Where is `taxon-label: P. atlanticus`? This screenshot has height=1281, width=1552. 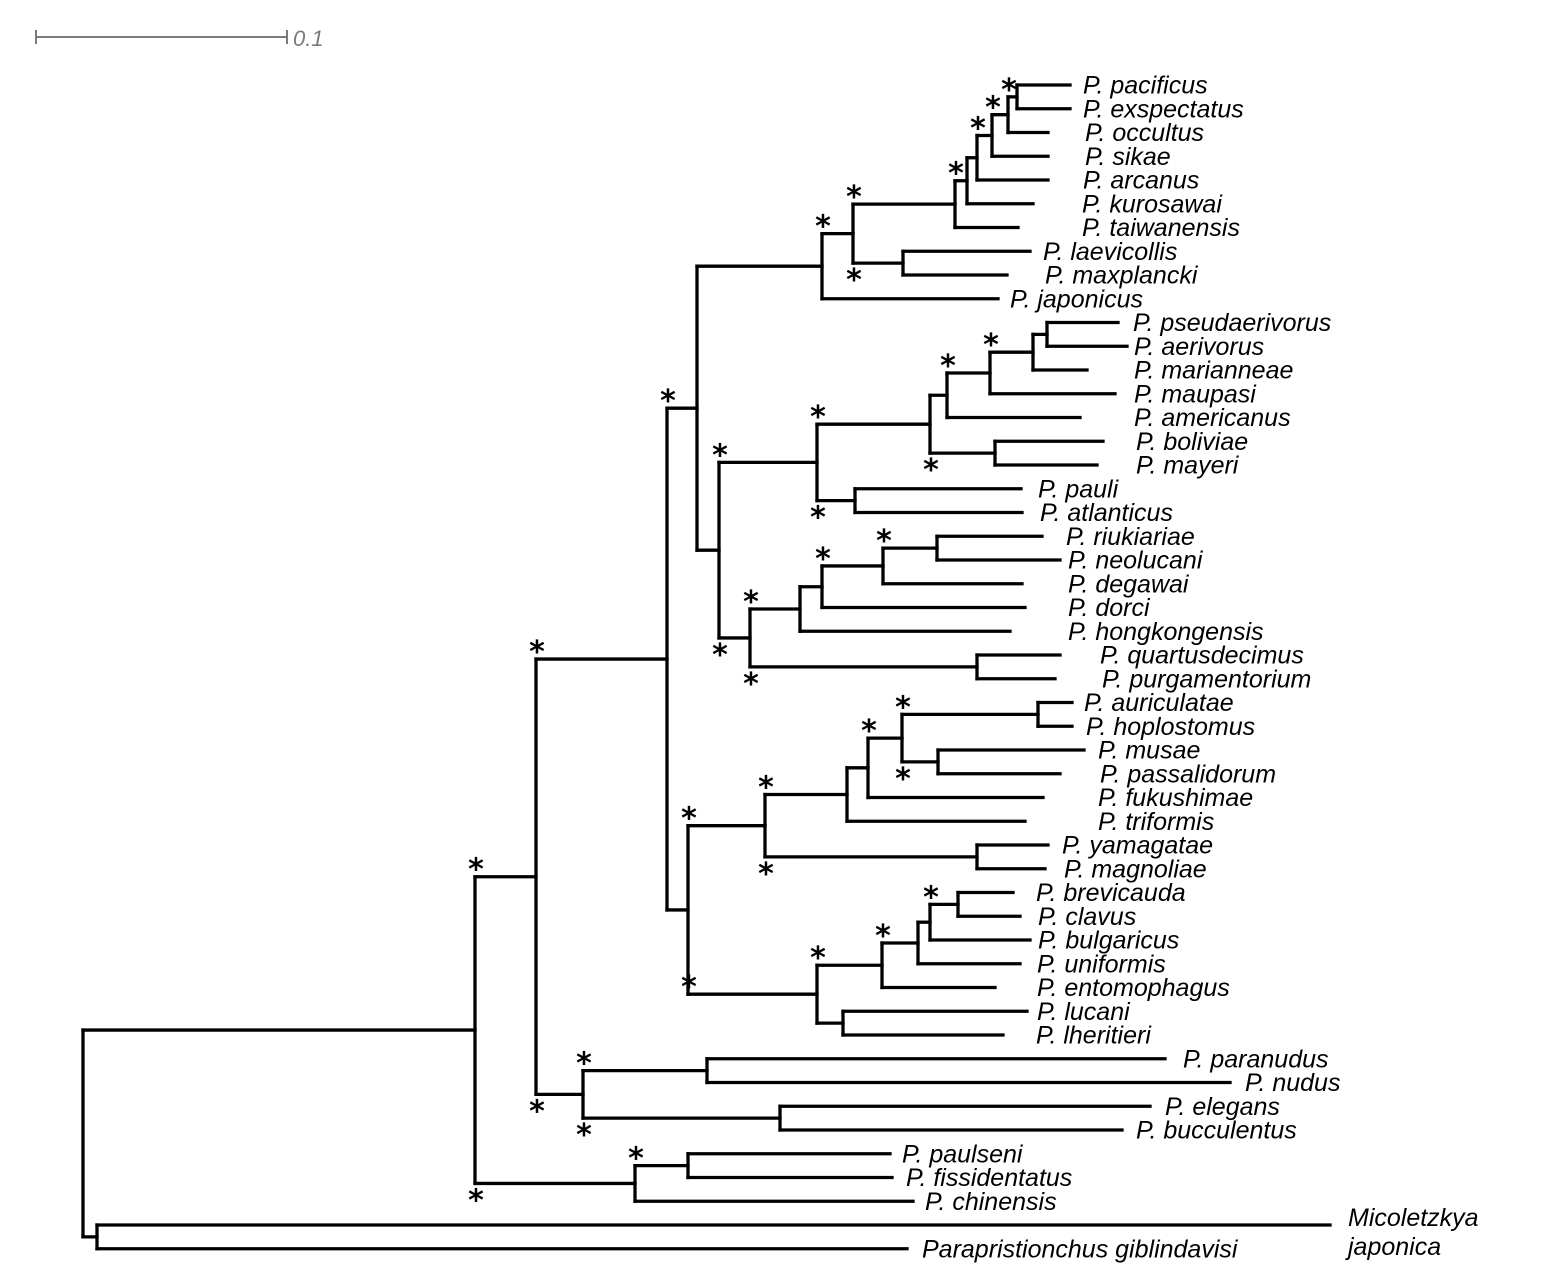 taxon-label: P. atlanticus is located at coordinates (1106, 513).